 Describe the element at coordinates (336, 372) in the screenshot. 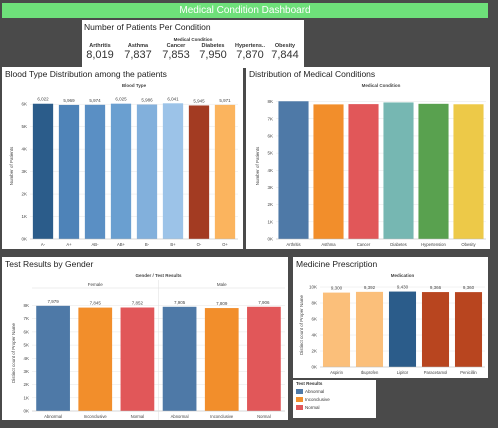

I see `x-tick-label: Aspirin` at that location.